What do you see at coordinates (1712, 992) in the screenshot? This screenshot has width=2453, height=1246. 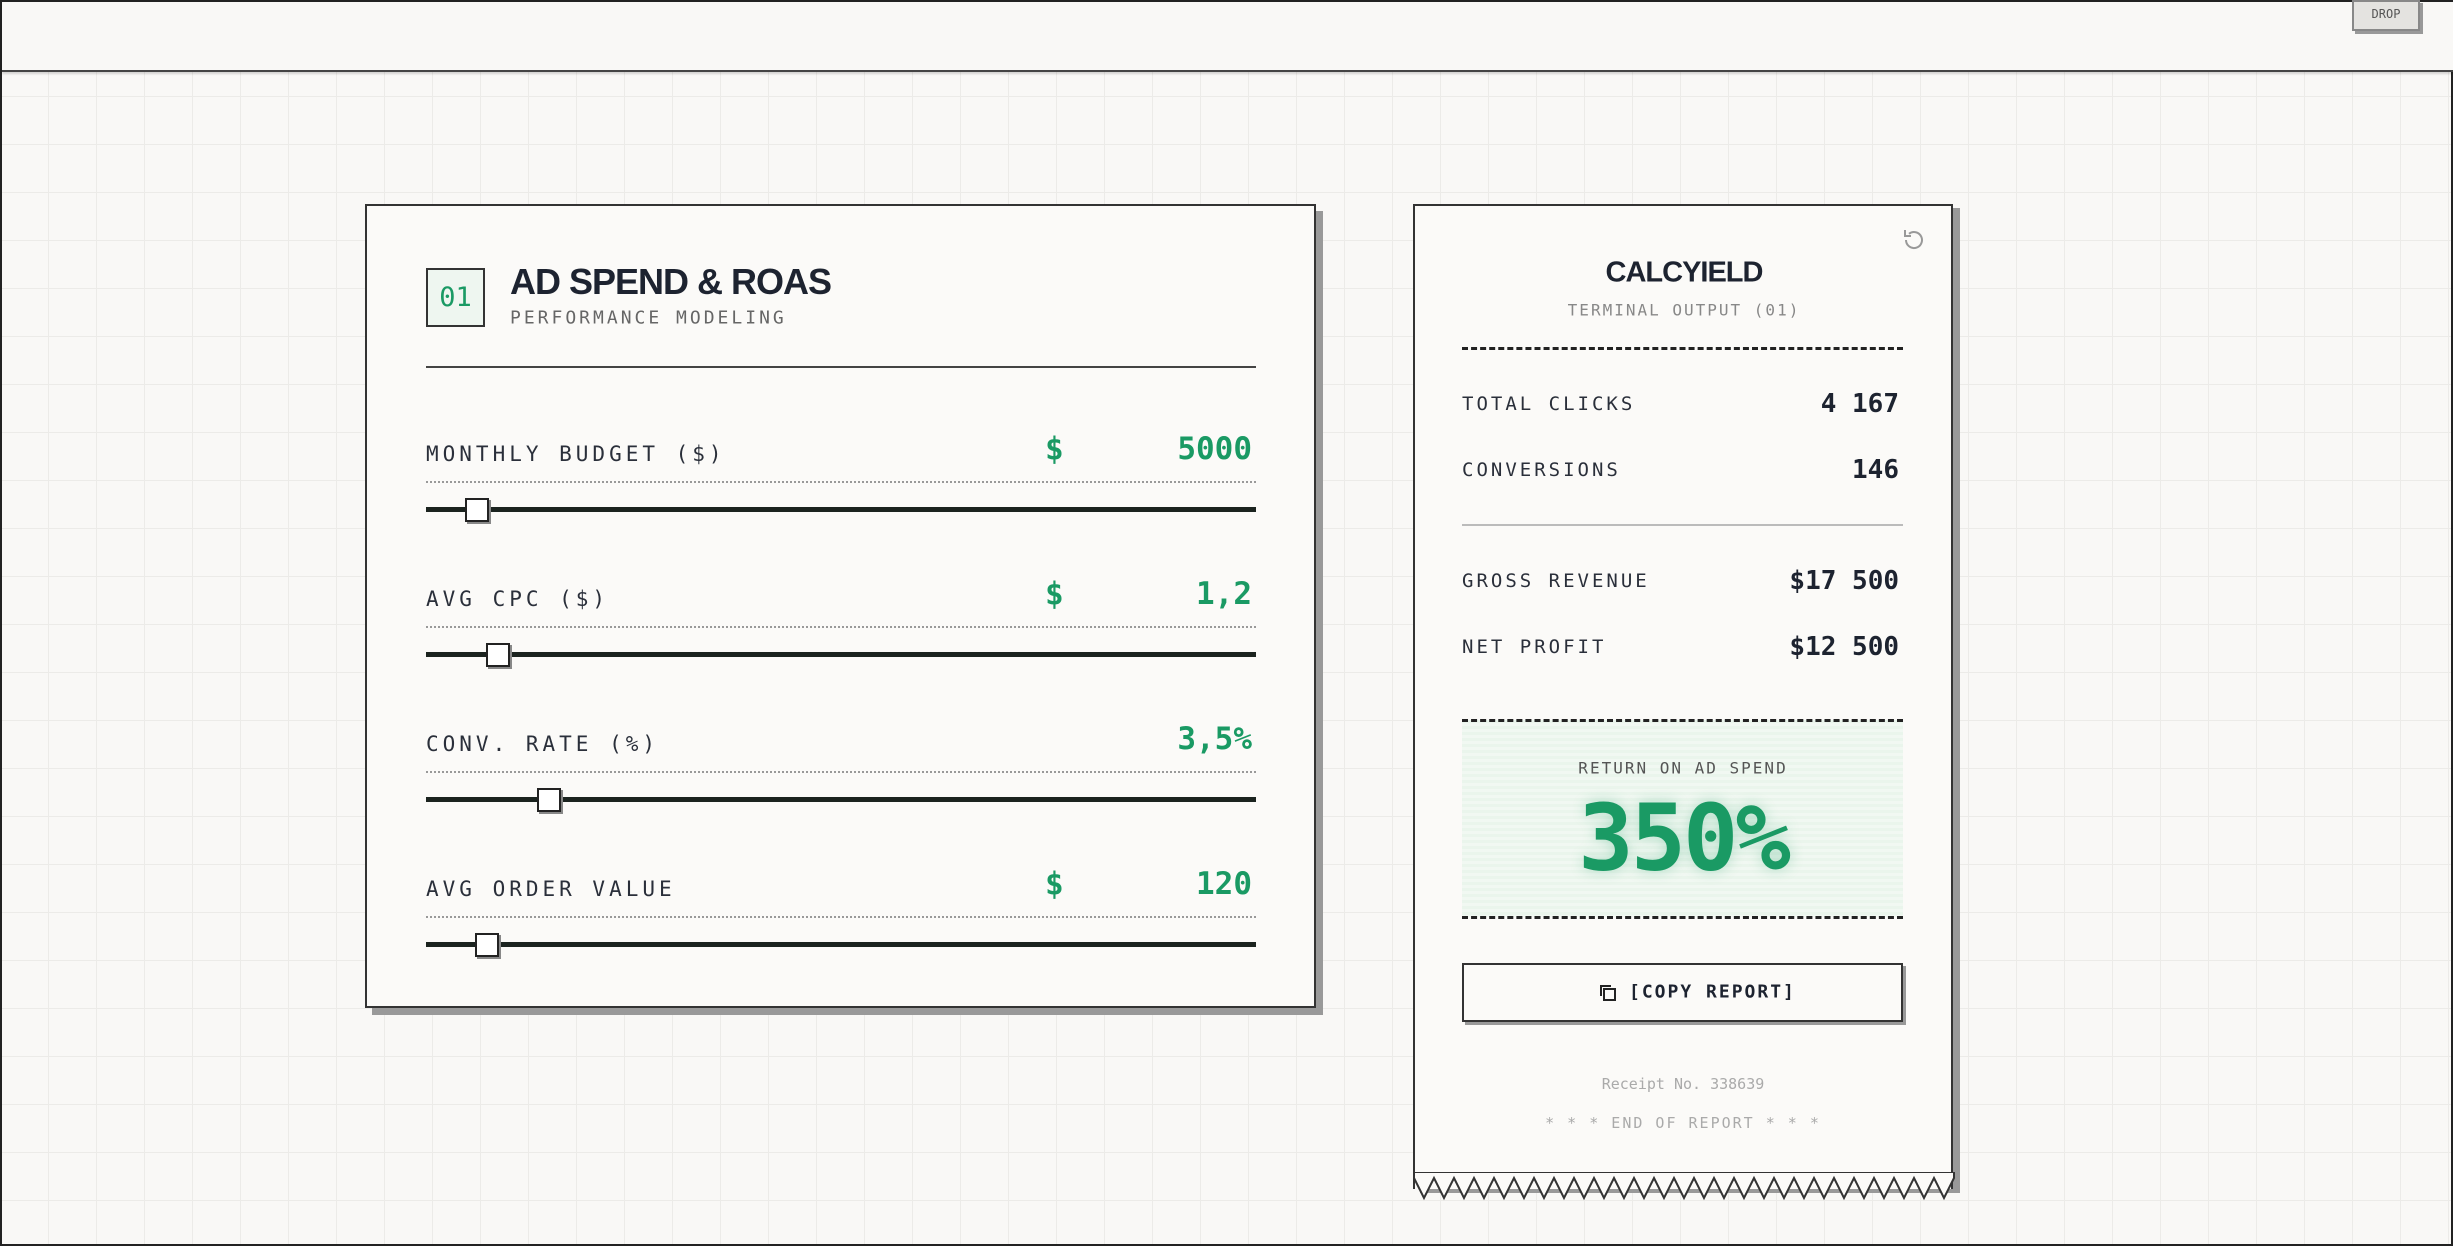 I see `copy-button-label: [COPY REPORT]` at bounding box center [1712, 992].